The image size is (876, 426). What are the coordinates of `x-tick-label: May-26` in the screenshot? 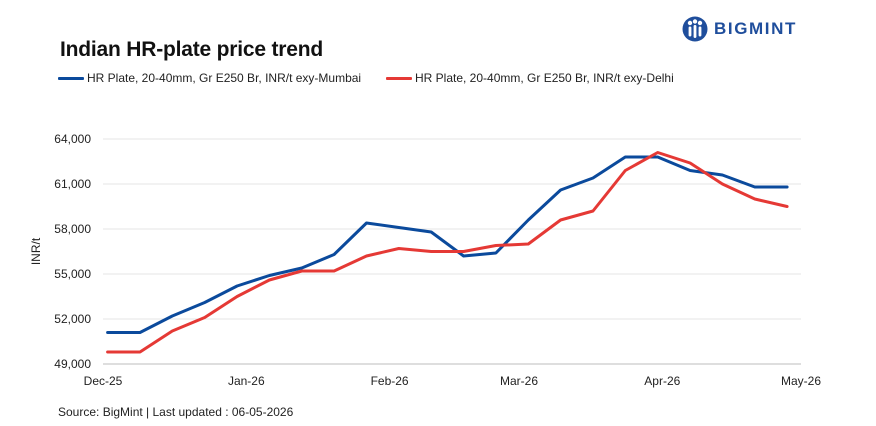 It's located at (801, 381).